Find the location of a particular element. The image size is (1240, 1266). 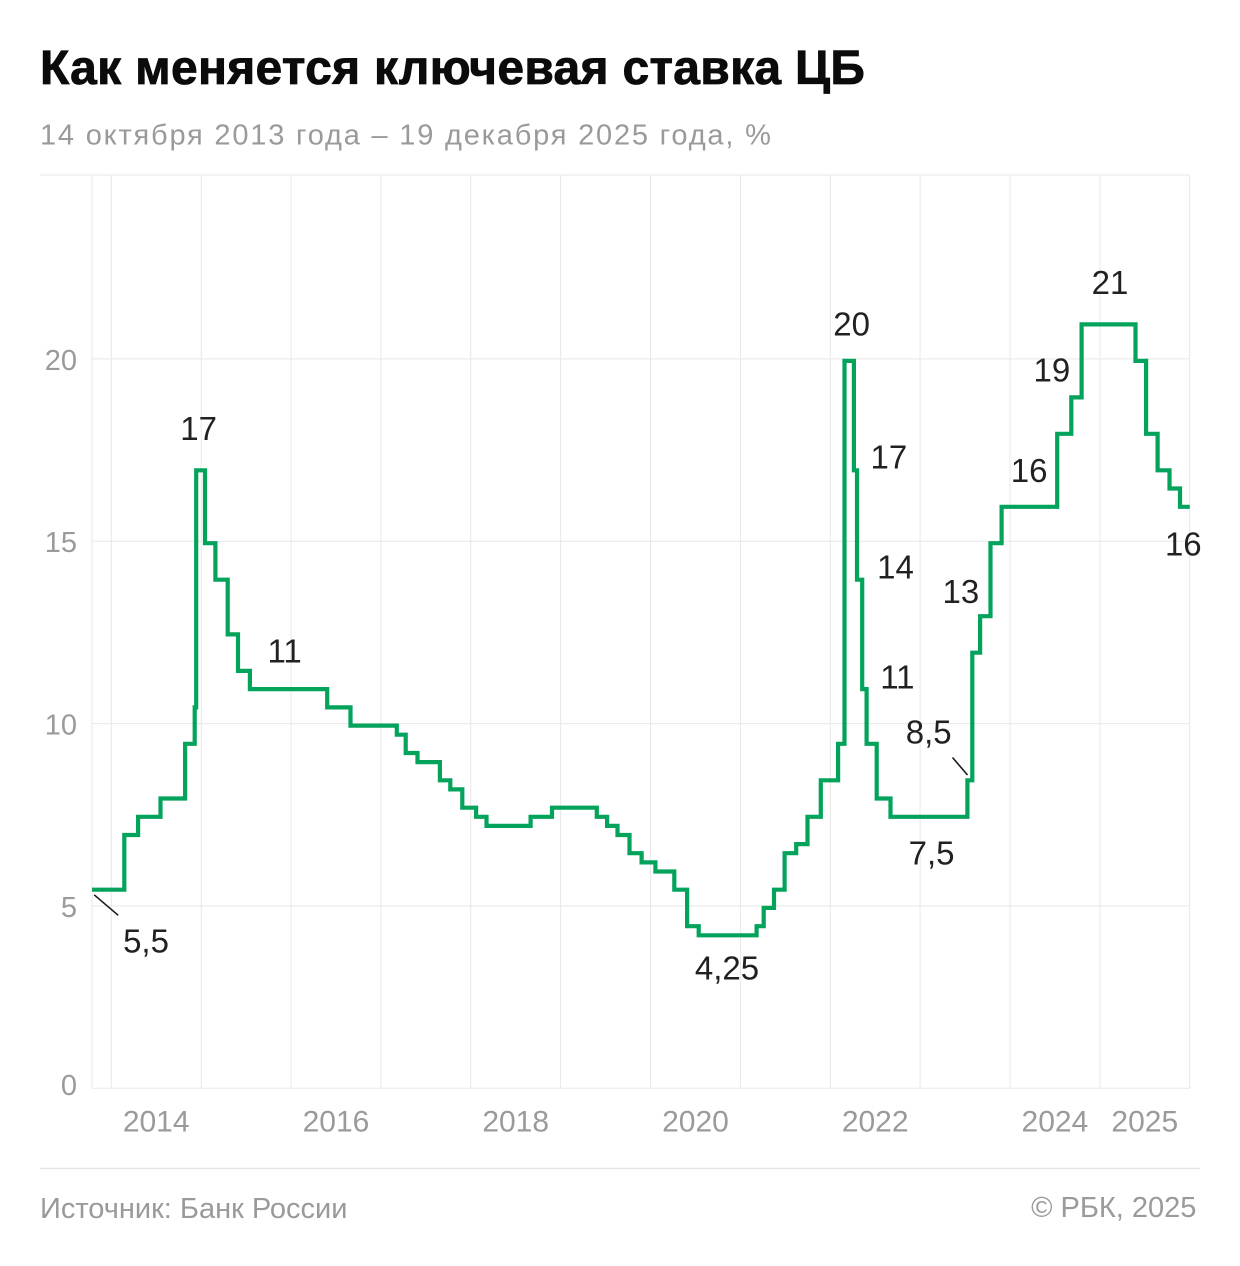

svg-text: 4,25 is located at coordinates (727, 968).